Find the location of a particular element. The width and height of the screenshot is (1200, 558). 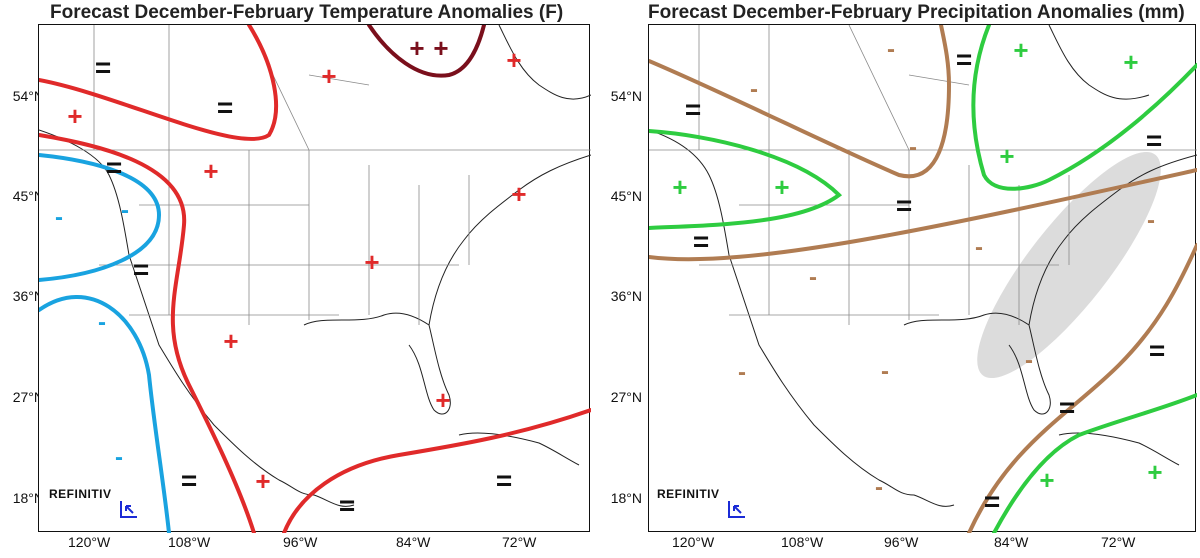

interior-borders is located at coordinates (284, 237).